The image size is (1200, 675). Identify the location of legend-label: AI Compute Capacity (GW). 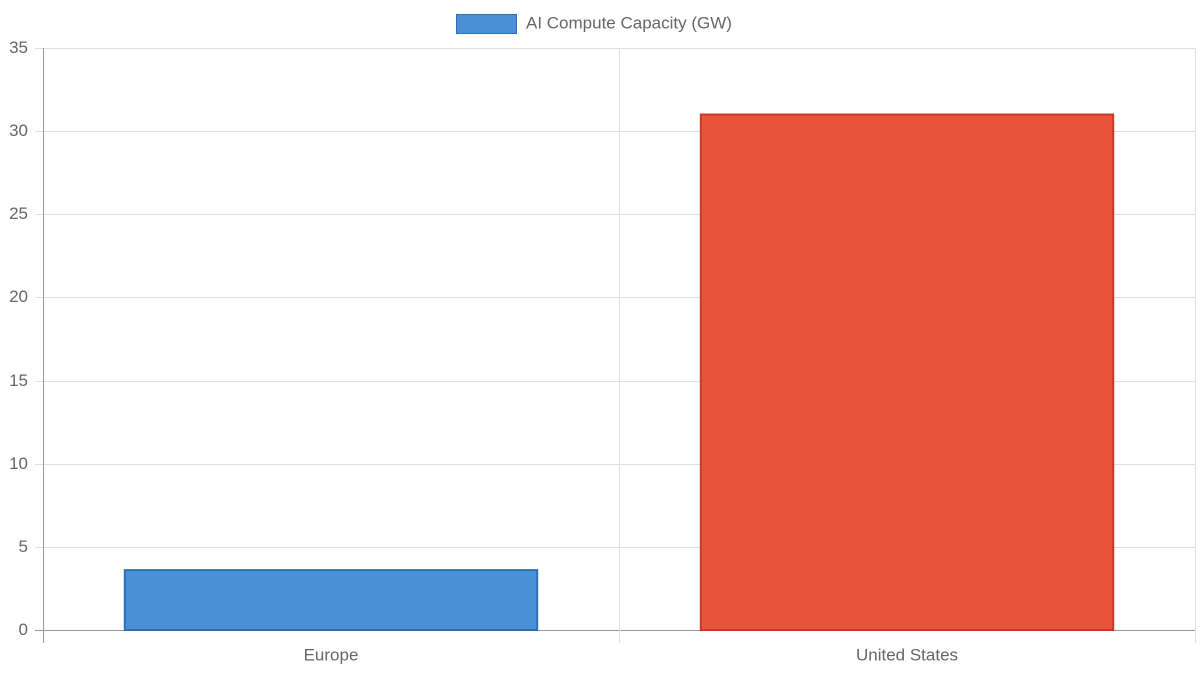
(629, 22).